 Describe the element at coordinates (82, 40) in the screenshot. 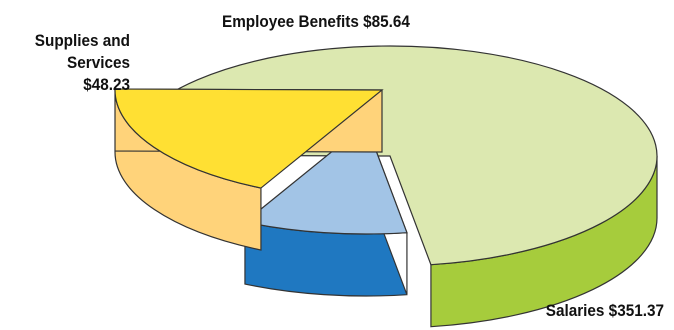

I see `label-supplies-line-1: Supplies and` at that location.